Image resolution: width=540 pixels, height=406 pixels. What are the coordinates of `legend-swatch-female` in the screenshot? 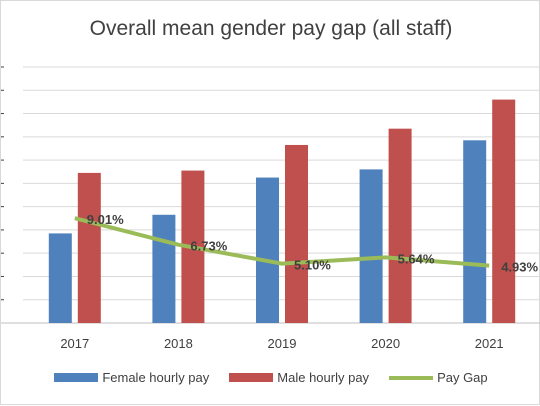 It's located at (76, 377).